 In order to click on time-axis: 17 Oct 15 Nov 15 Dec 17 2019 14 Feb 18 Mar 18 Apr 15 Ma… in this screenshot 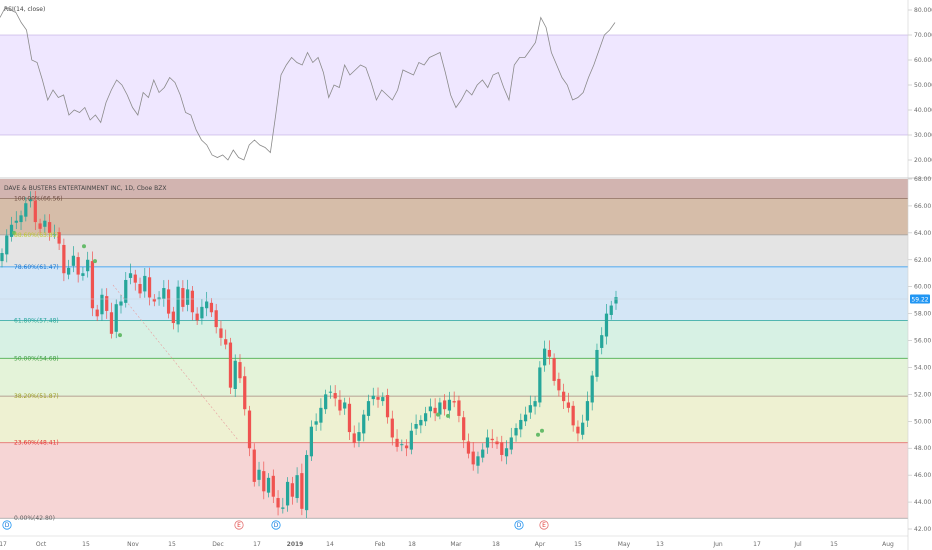, I will do `click(447, 544)`.